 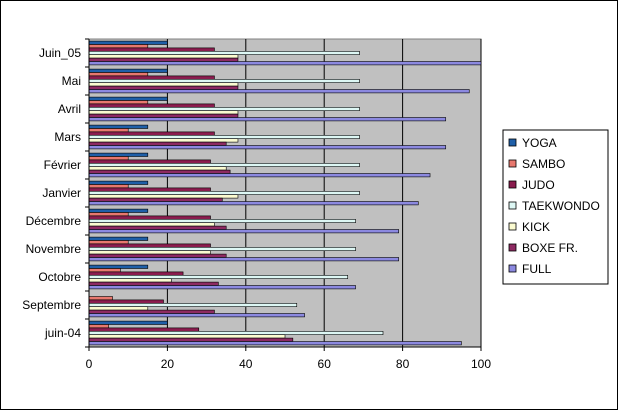 What do you see at coordinates (71, 81) in the screenshot?
I see `y-tick-label: Mai` at bounding box center [71, 81].